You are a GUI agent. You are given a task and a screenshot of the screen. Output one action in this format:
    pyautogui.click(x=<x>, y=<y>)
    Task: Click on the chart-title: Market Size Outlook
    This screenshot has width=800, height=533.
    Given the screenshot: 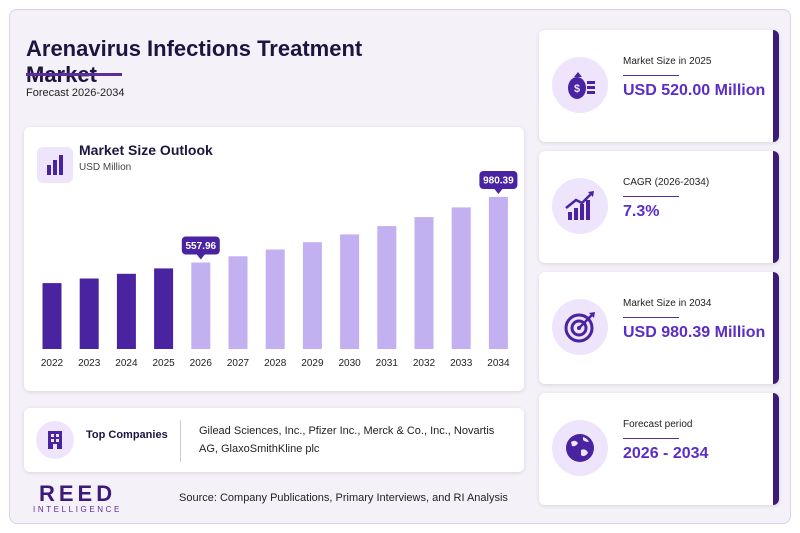 What is the action you would take?
    pyautogui.click(x=146, y=150)
    